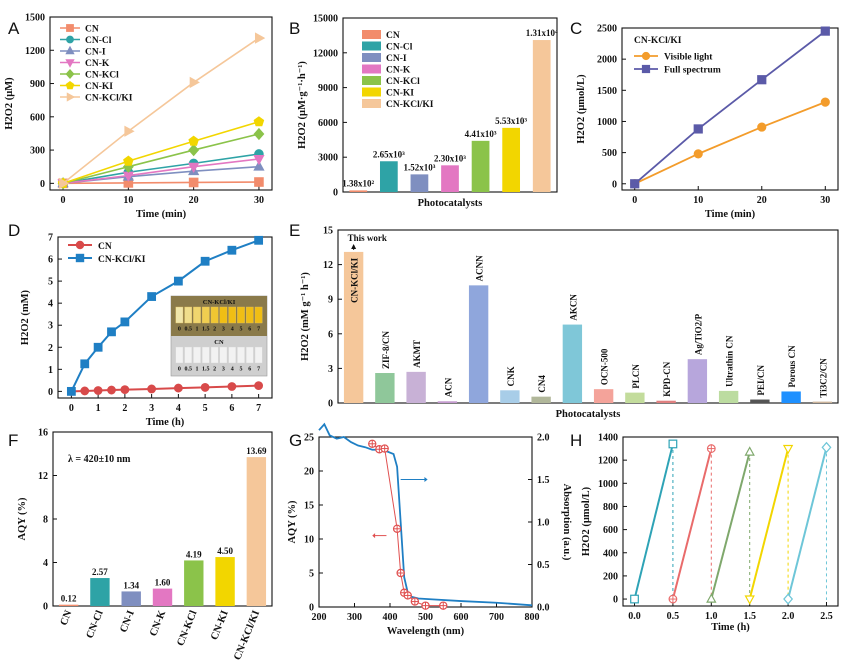 The image size is (846, 661). I want to click on legend-swatch, so click(371, 103).